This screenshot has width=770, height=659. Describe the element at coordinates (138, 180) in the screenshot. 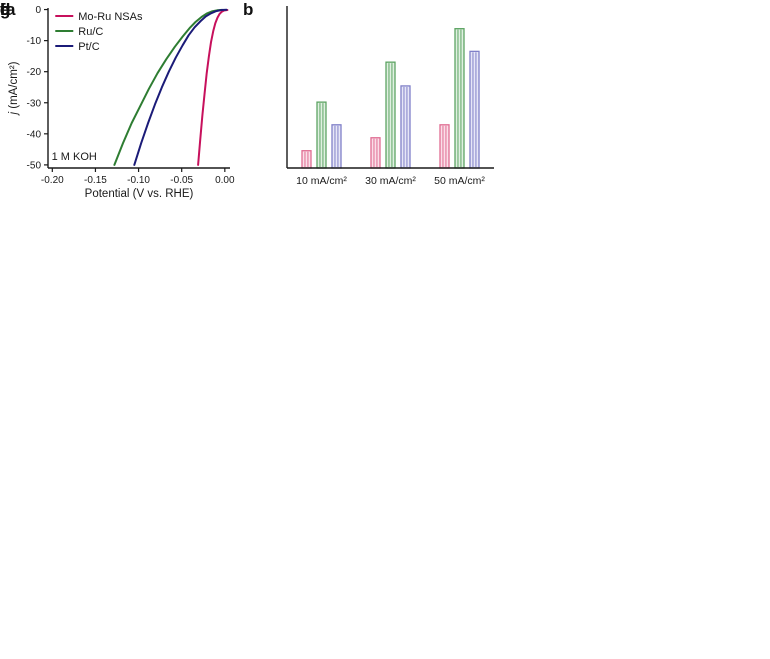

I see `svg-text: -0.10` at that location.